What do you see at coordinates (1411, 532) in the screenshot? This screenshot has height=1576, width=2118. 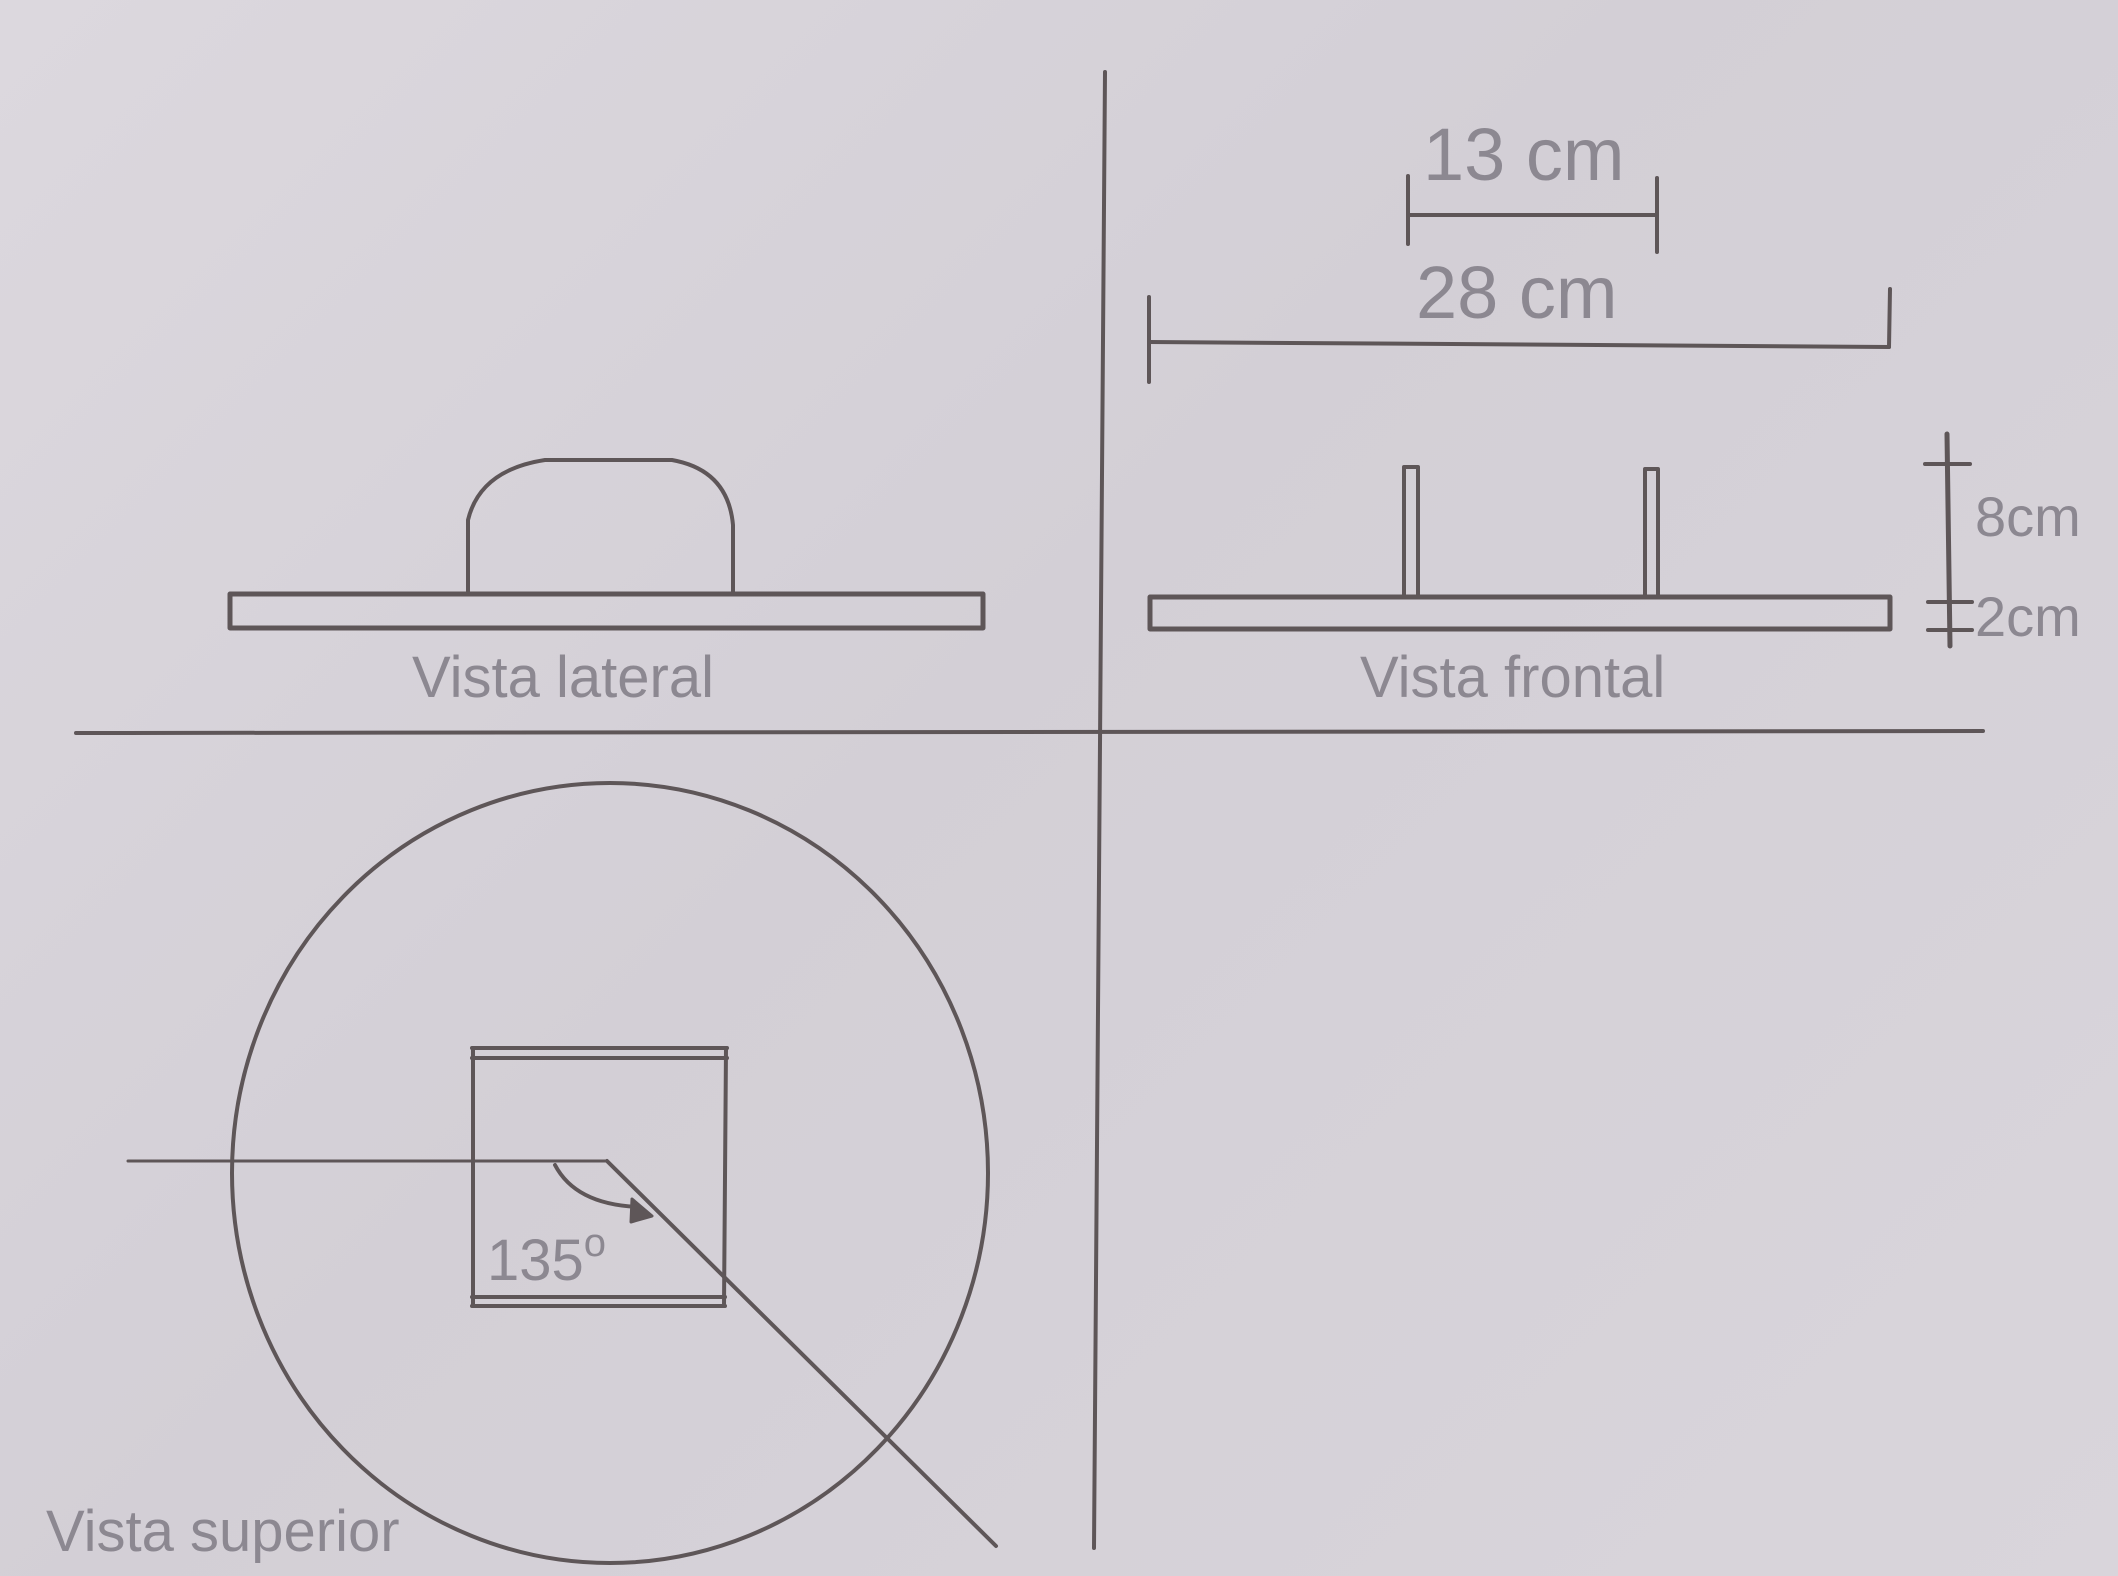 I see `frontal-left-post` at bounding box center [1411, 532].